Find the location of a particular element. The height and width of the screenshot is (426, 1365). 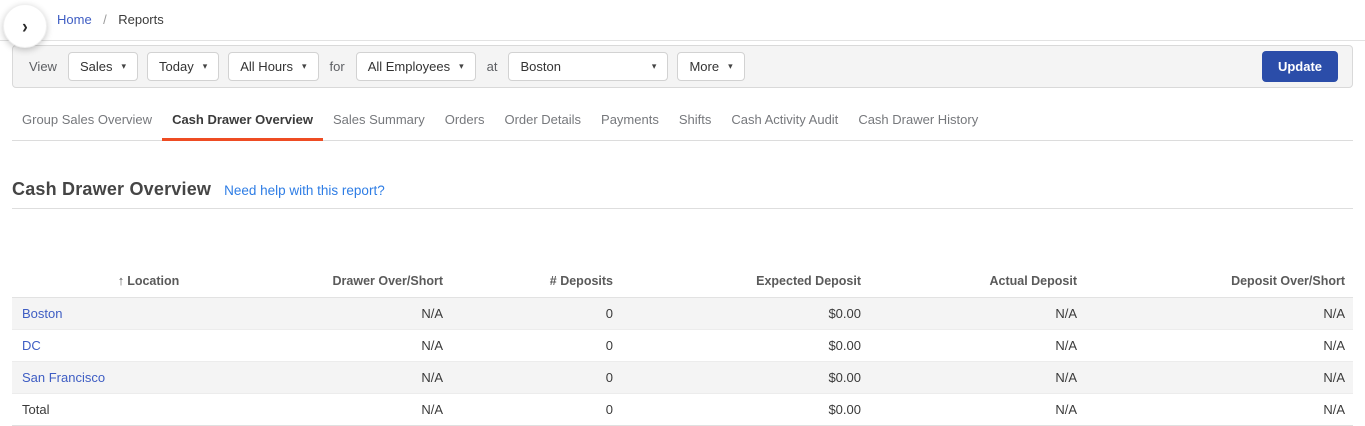

table-row: San Francisco N/A 0 $0.00 N/A N/A is located at coordinates (682, 377).